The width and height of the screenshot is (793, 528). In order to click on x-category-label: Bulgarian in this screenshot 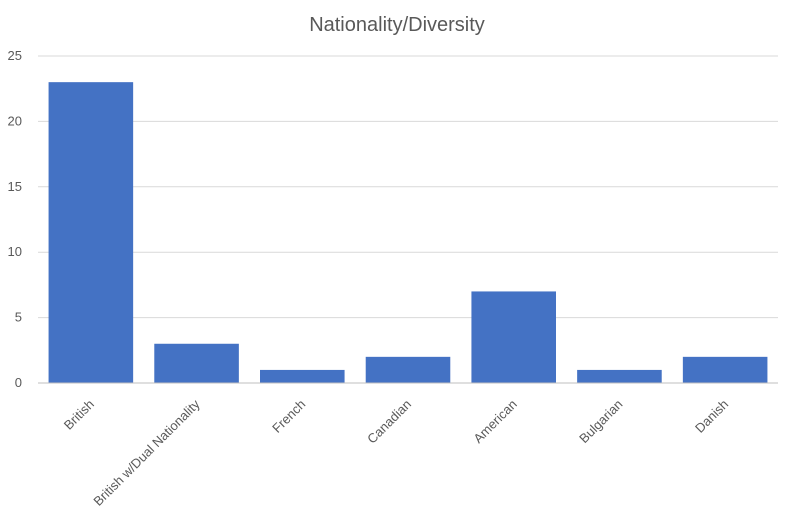, I will do `click(600, 421)`.